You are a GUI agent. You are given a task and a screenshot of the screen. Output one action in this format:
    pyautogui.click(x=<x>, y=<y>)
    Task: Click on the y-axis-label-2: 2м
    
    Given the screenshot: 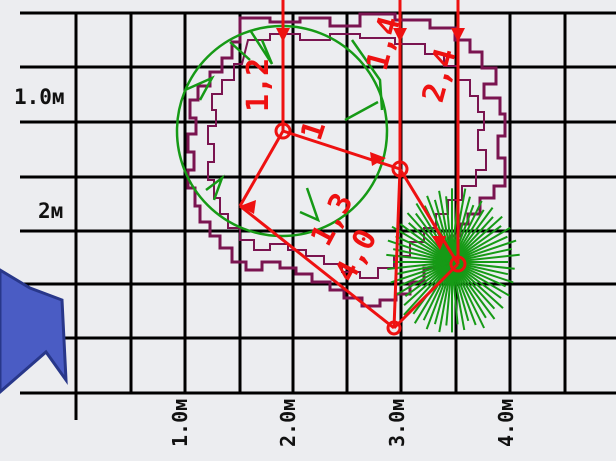 What is the action you would take?
    pyautogui.click(x=51, y=211)
    